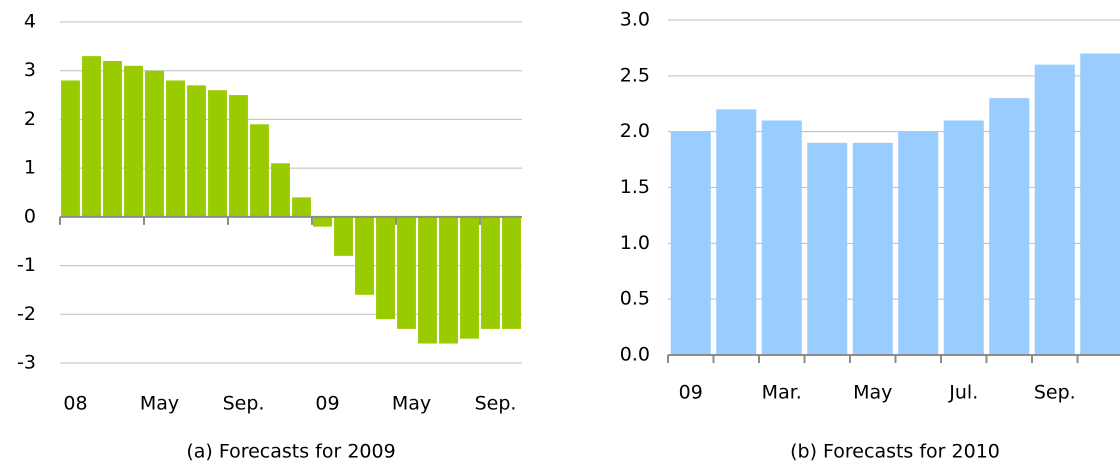 The height and width of the screenshot is (467, 1120). I want to click on x-tick-label: Jul., so click(963, 393).